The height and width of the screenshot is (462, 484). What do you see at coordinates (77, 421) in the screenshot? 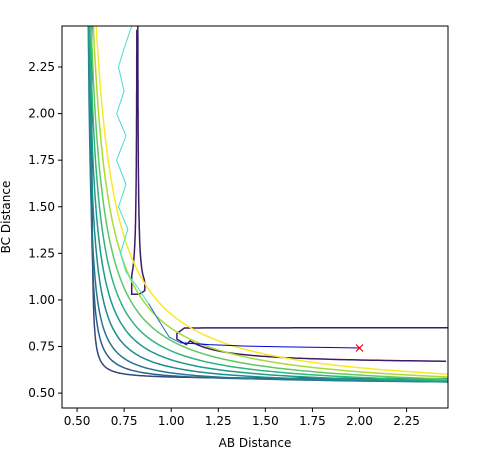
I see `x-tick-label: 0.50` at bounding box center [77, 421].